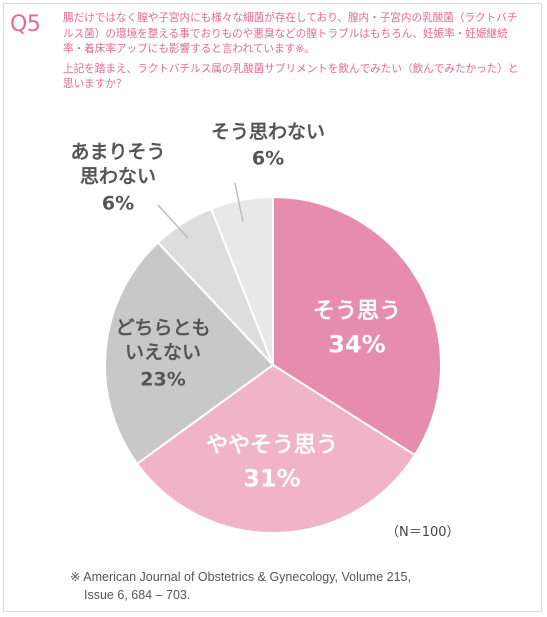  What do you see at coordinates (200, 210) in the screenshot?
I see `leader-lines` at bounding box center [200, 210].